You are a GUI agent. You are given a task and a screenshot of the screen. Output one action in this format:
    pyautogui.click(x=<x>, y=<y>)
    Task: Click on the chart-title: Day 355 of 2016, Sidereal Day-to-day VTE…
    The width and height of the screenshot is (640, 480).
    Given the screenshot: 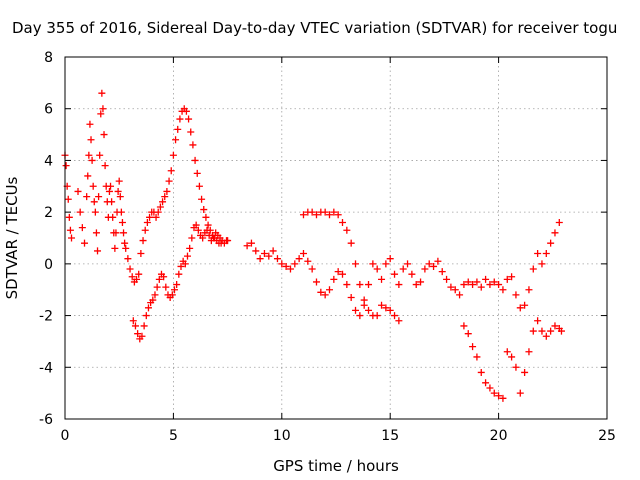 What is the action you would take?
    pyautogui.click(x=314, y=28)
    